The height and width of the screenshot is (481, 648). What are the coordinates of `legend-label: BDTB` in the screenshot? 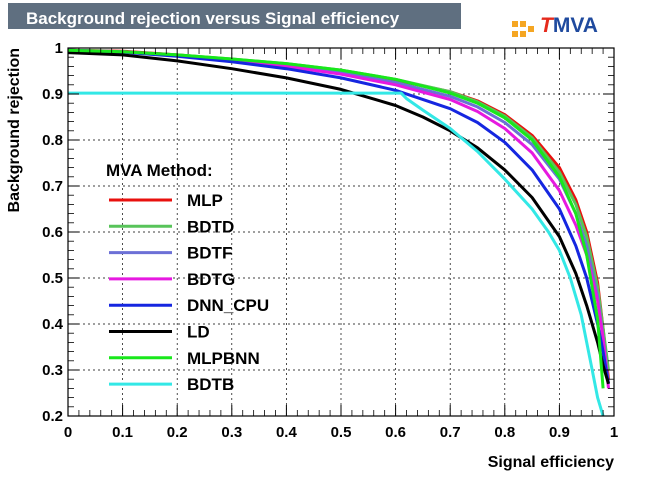 It's located at (210, 384).